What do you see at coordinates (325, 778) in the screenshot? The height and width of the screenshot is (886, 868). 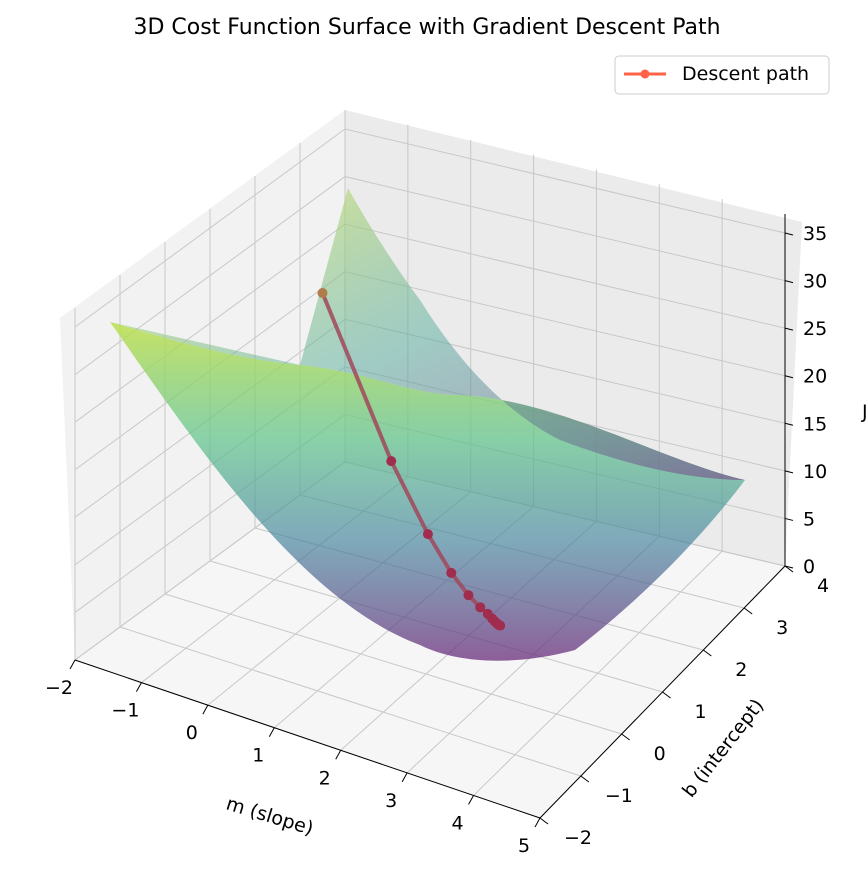 I see `x-tick-label: 2` at bounding box center [325, 778].